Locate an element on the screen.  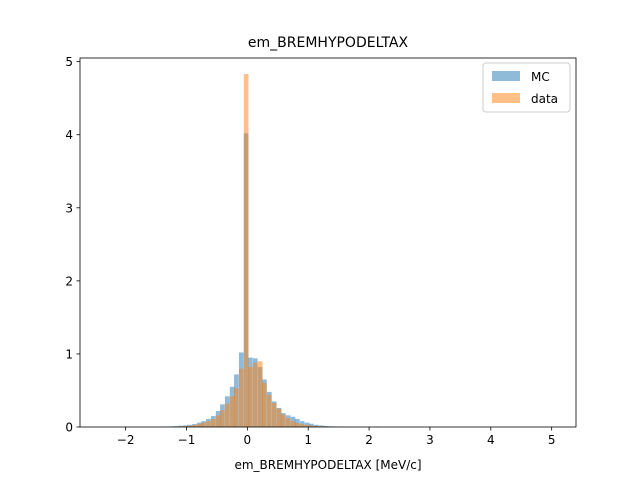
x-tick-label: 5 is located at coordinates (552, 440).